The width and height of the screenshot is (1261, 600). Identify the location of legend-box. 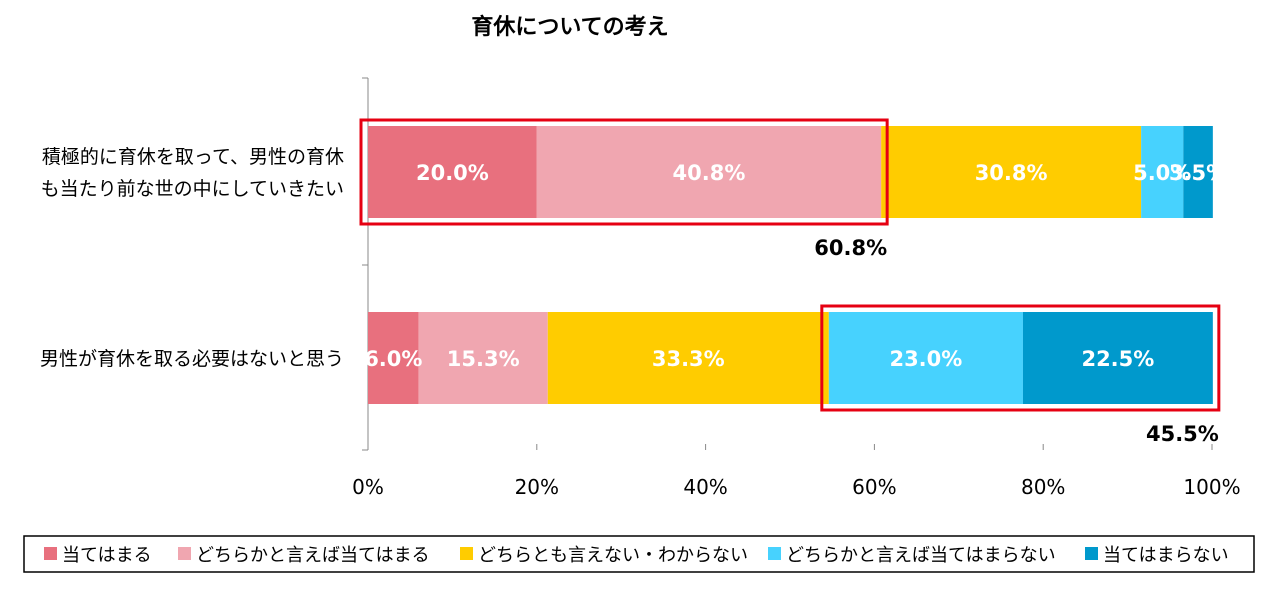
(639, 554).